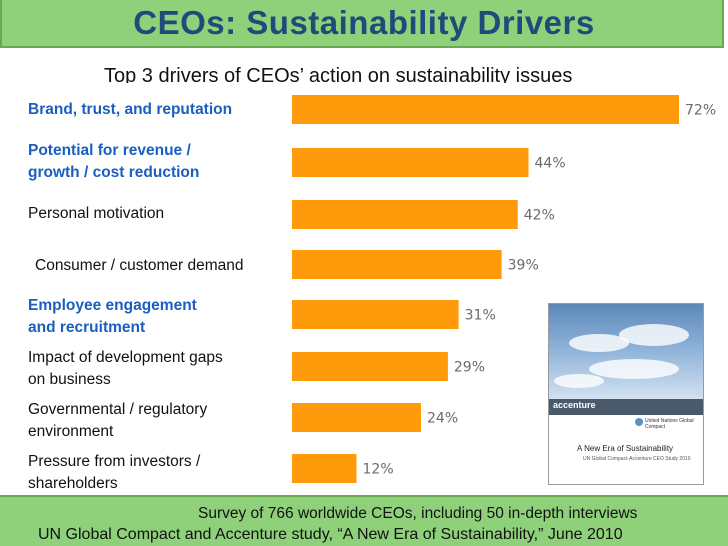 This screenshot has width=728, height=546. Describe the element at coordinates (480, 316) in the screenshot. I see `bar-value-label: 31%` at that location.